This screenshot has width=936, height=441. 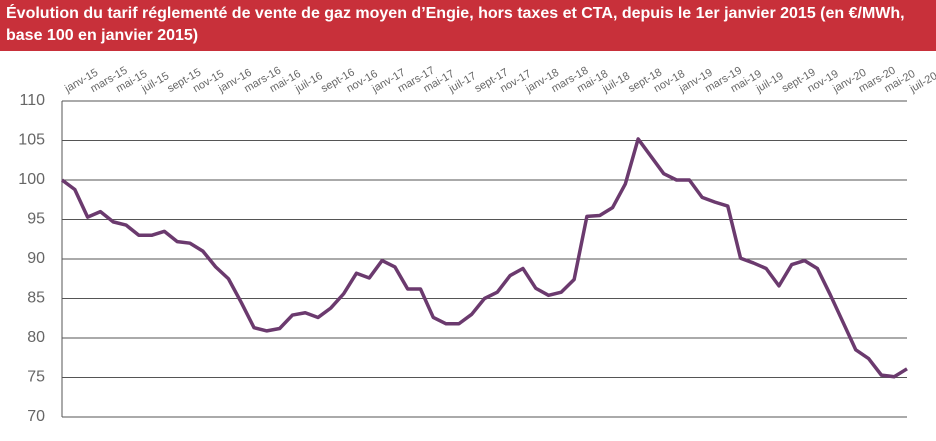 What do you see at coordinates (36, 337) in the screenshot?
I see `y-tick-label: 80` at bounding box center [36, 337].